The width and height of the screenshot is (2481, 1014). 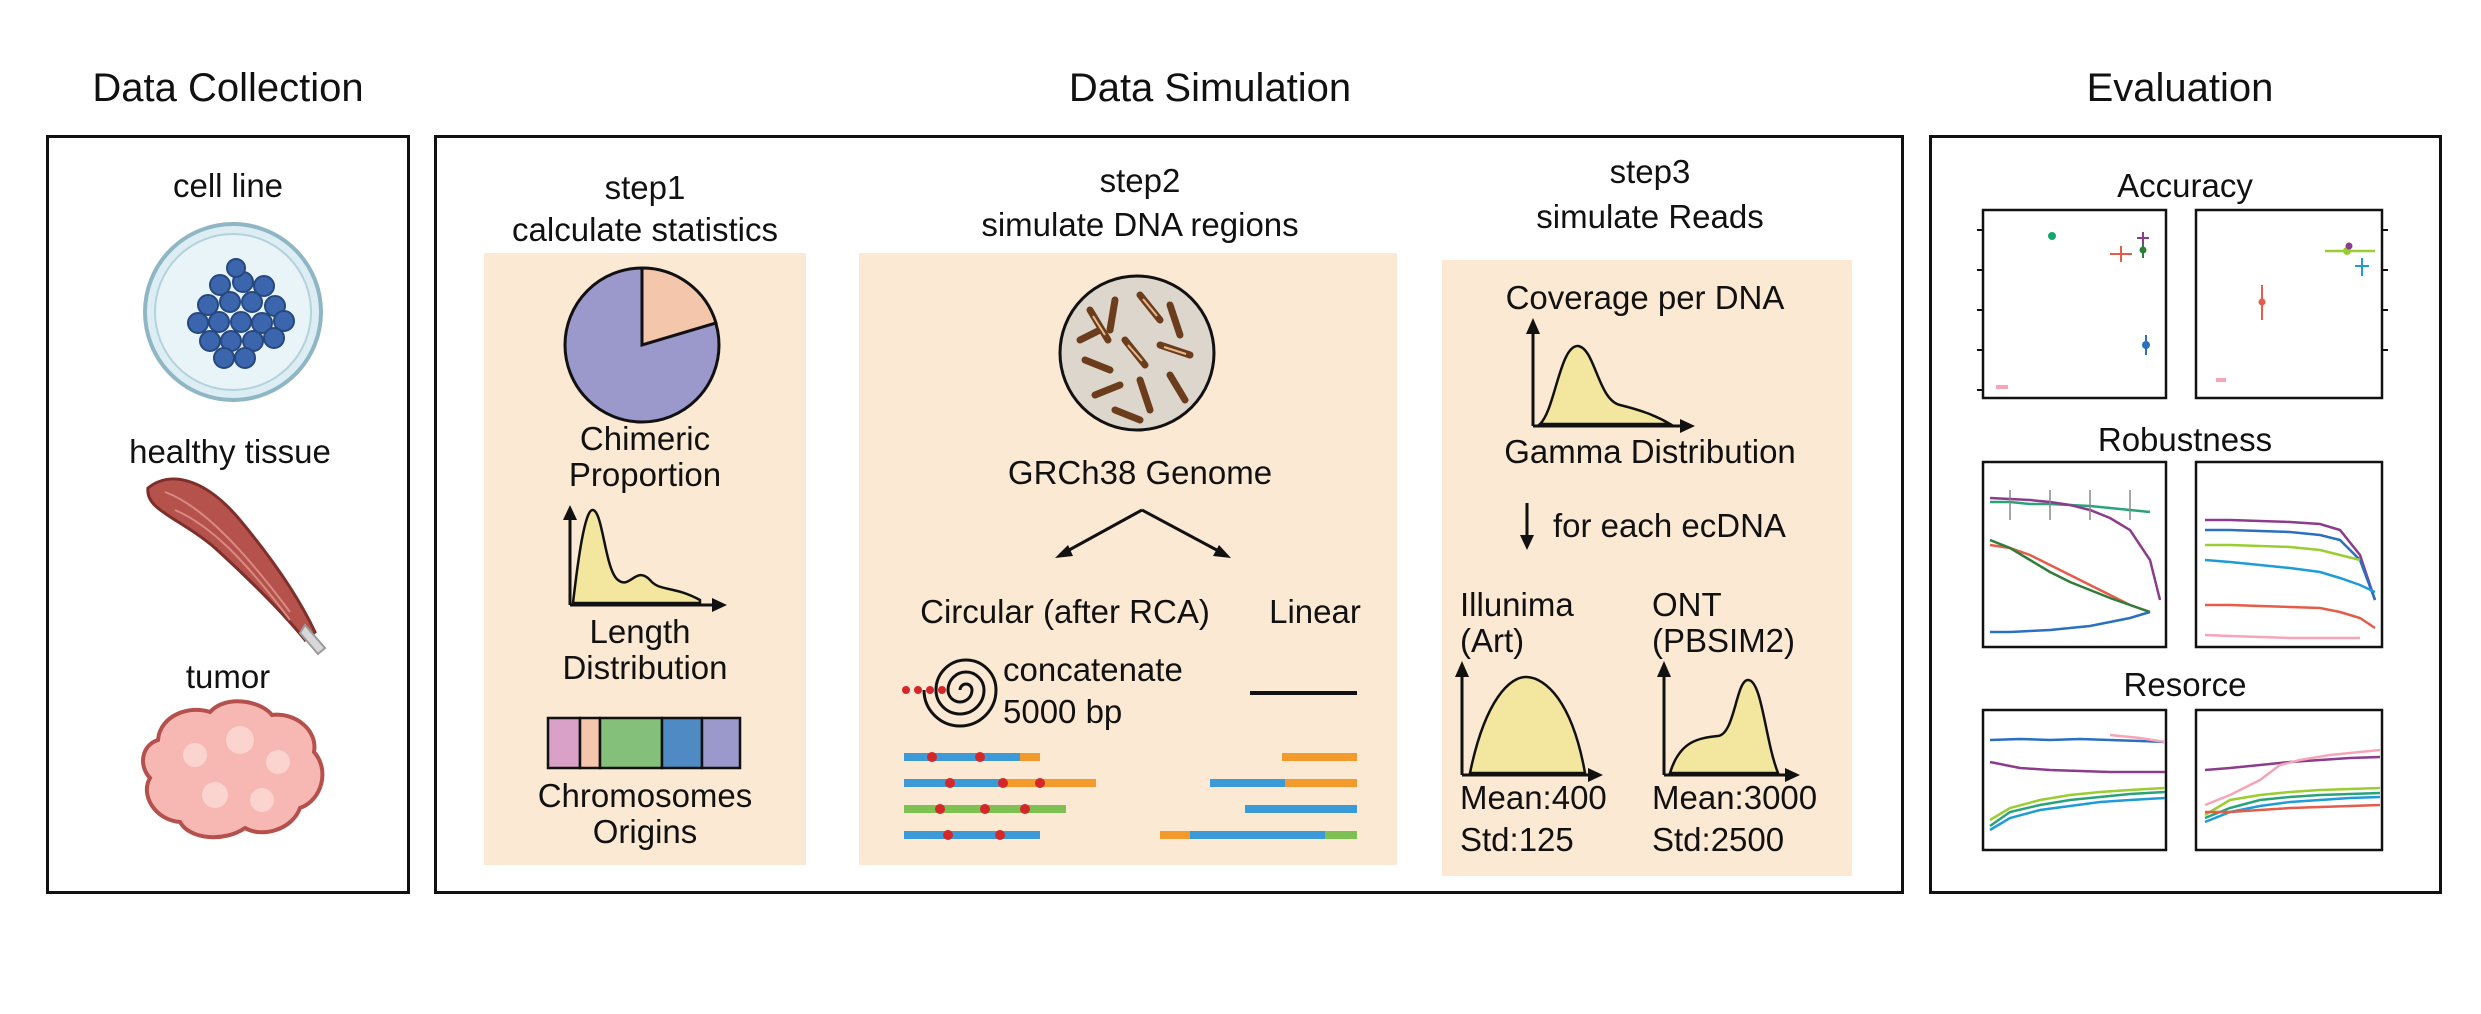 I want to click on split-arrows, so click(x=1143, y=532).